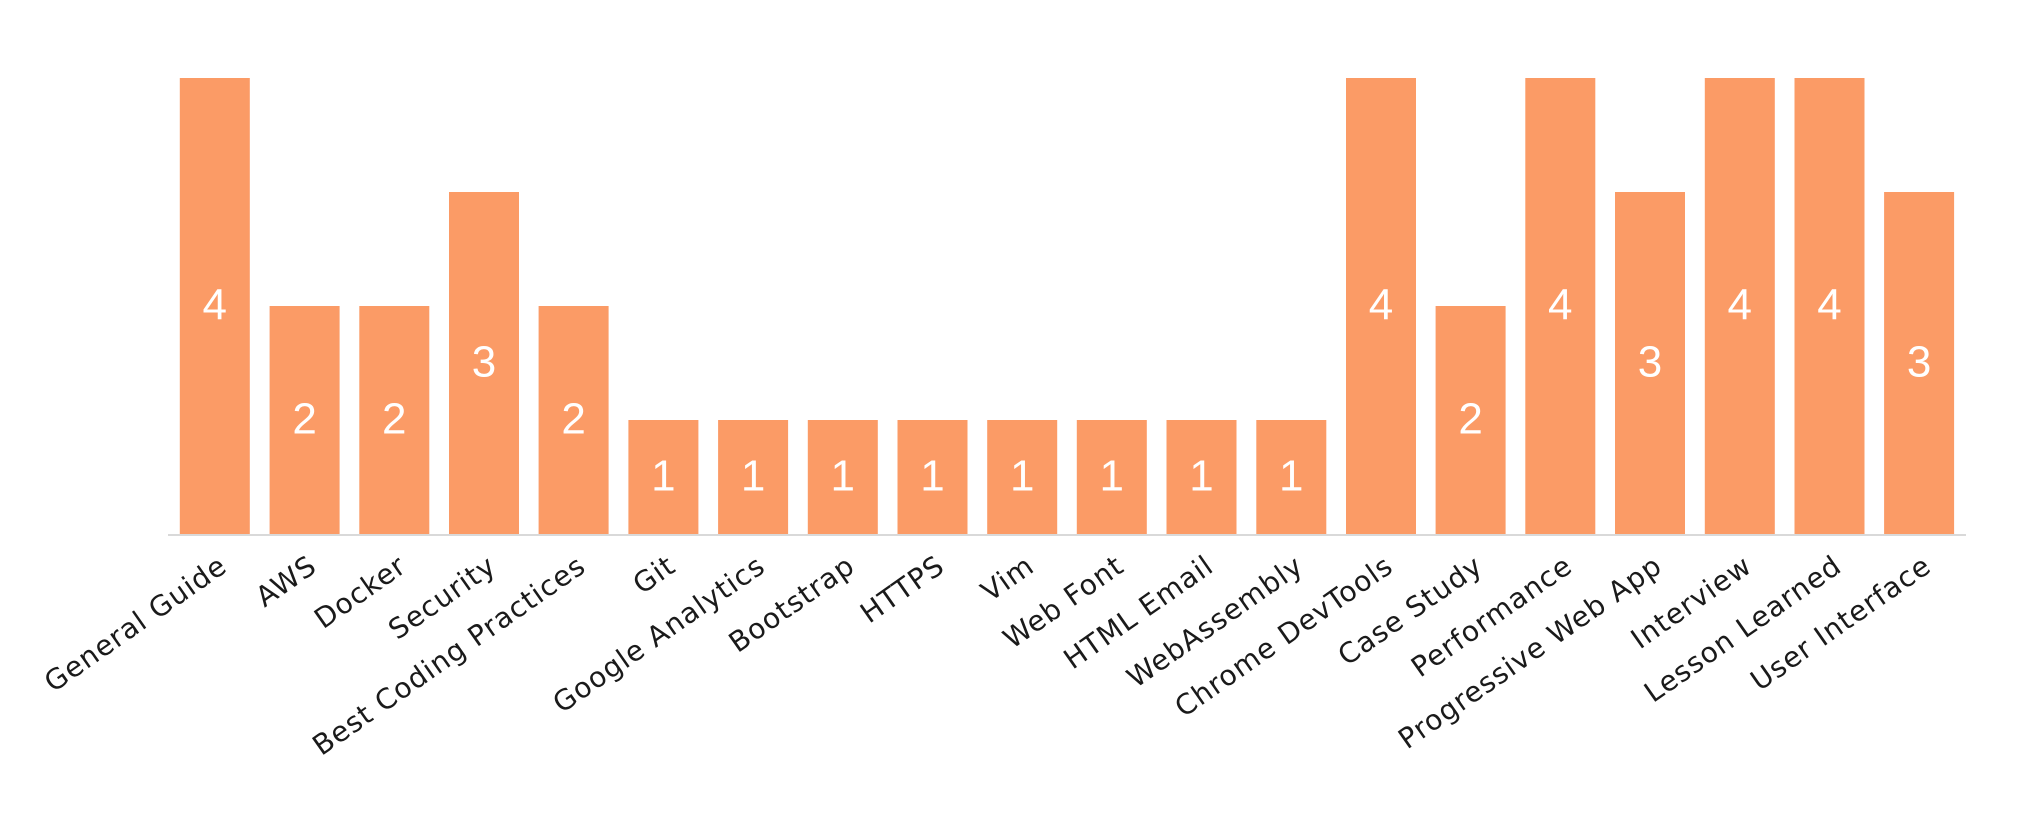  I want to click on x-tick-label: Git, so click(654, 575).